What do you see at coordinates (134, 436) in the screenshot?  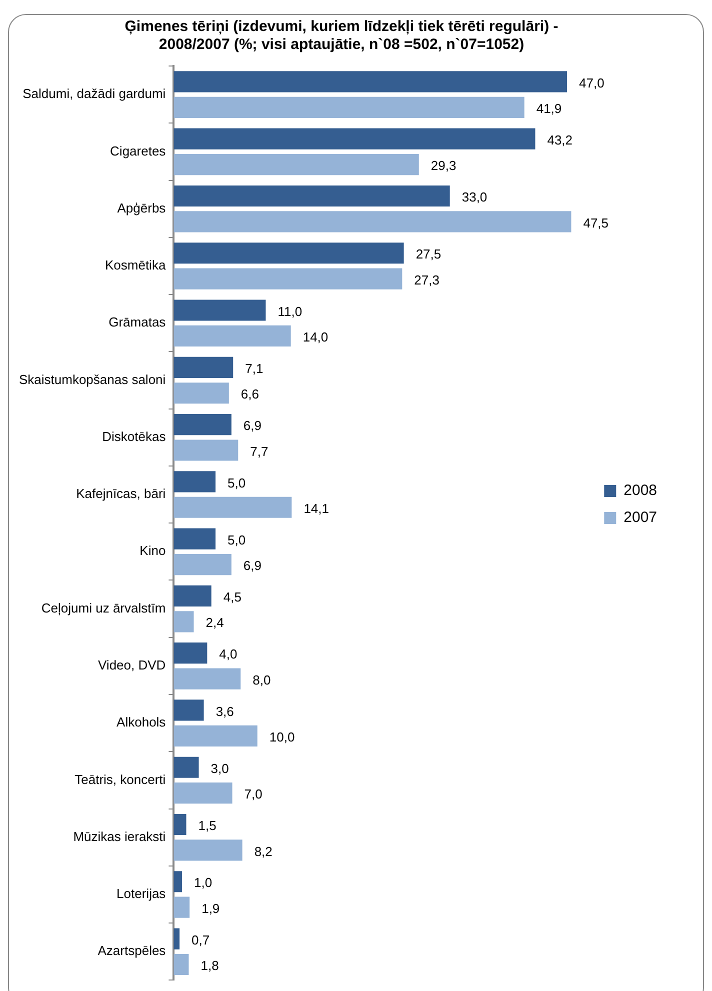 I see `y-tick-label: Diskotēkas` at bounding box center [134, 436].